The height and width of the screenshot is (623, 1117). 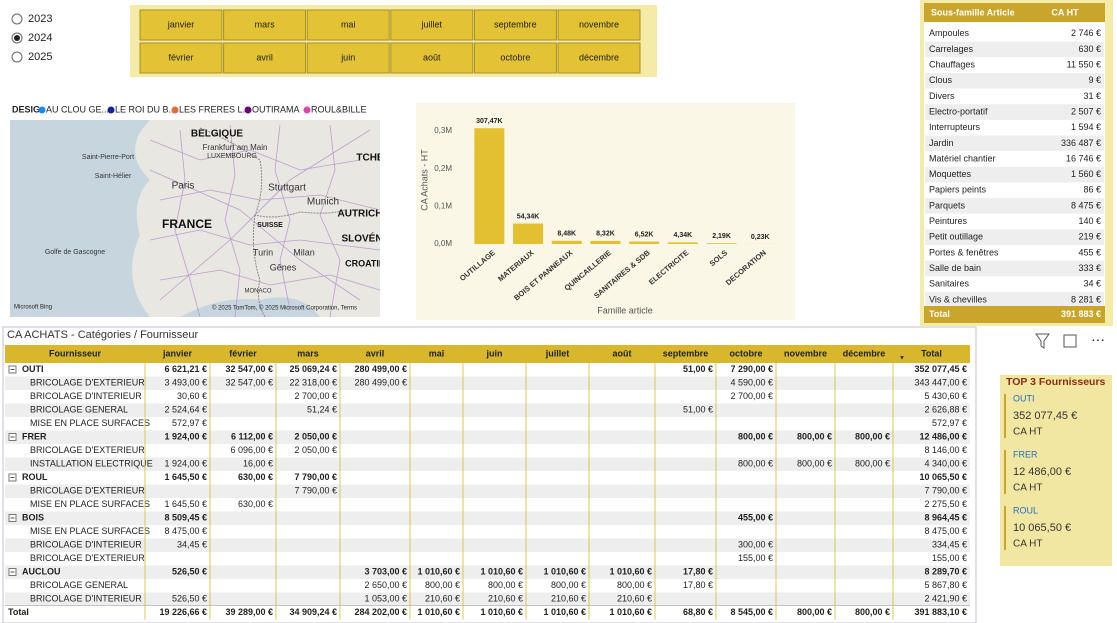 I want to click on legend-dot, so click(x=42, y=110).